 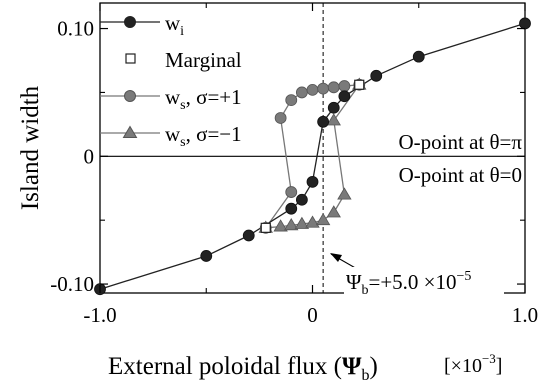 I want to click on legend-item-ws-minus: ws, σ=−1, so click(x=171, y=136).